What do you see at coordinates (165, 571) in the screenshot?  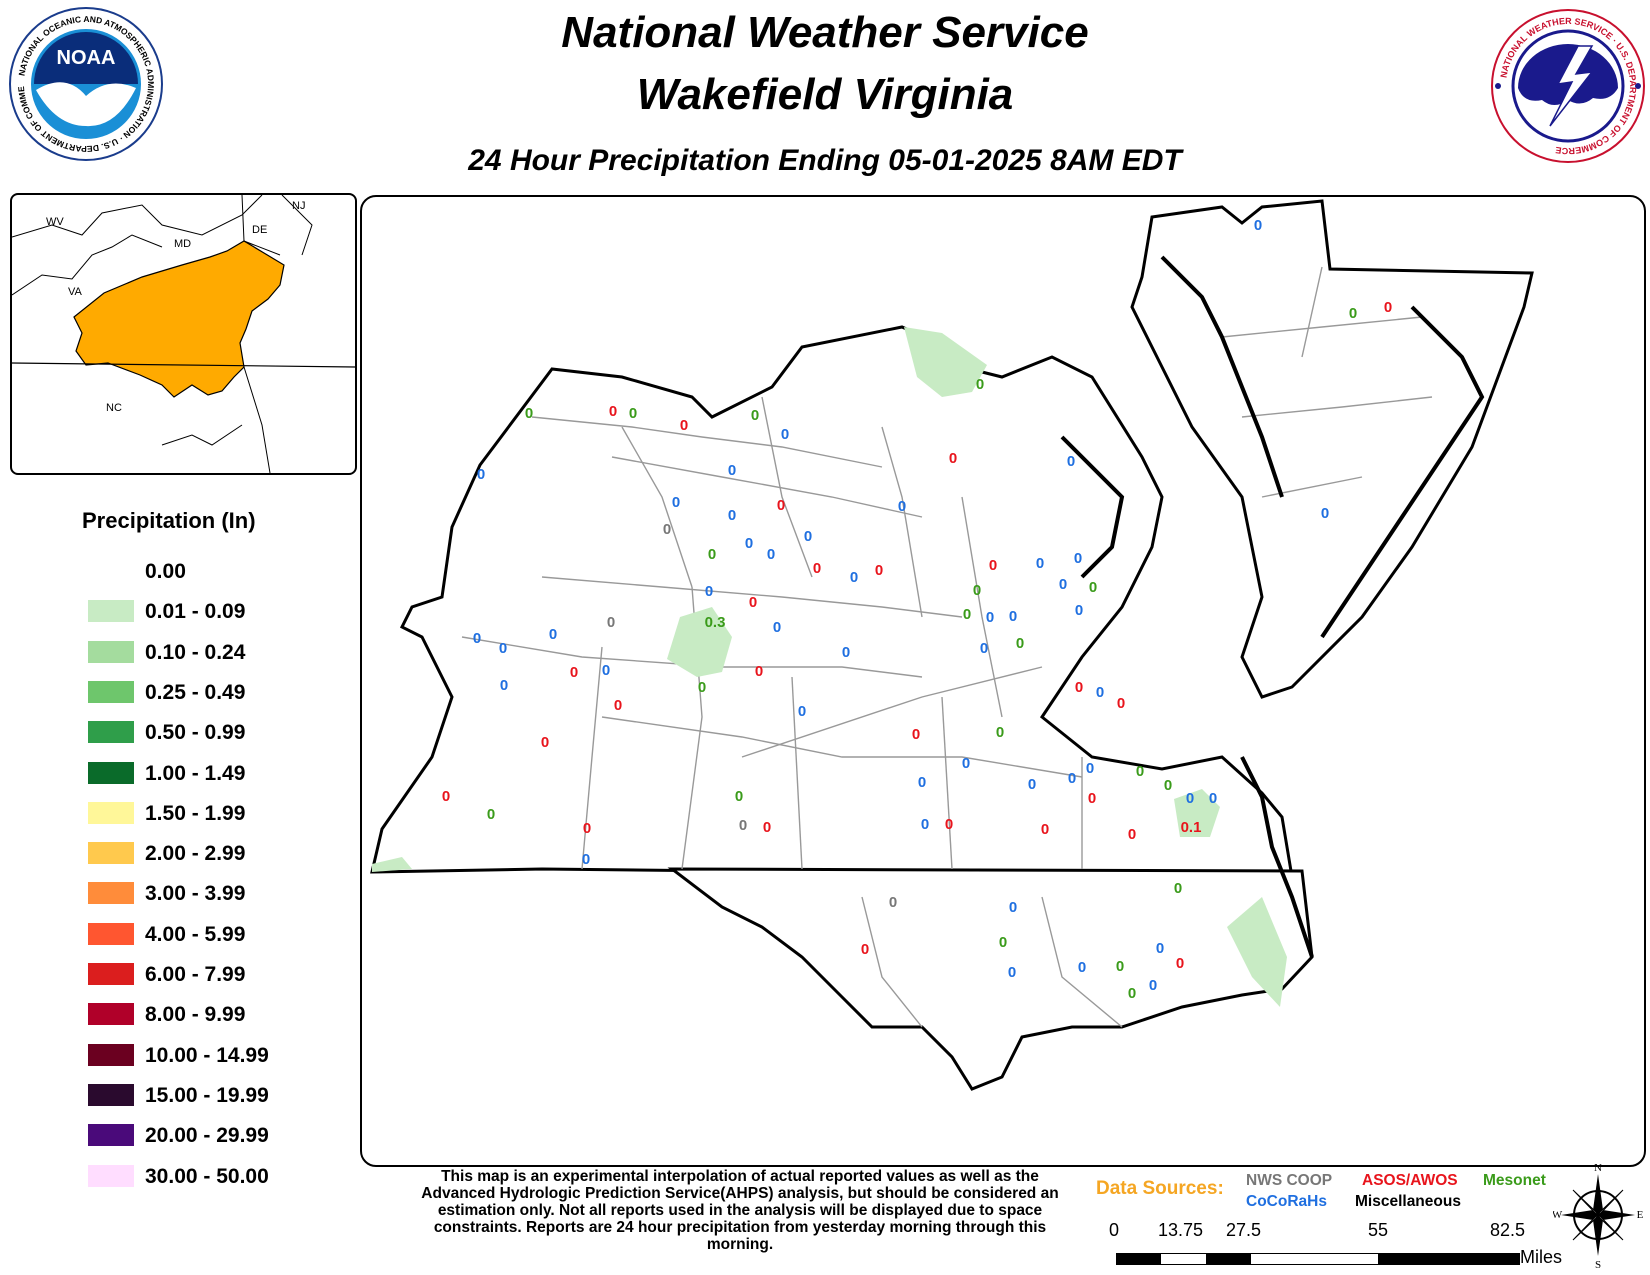 I see `legend-label: 0.00` at bounding box center [165, 571].